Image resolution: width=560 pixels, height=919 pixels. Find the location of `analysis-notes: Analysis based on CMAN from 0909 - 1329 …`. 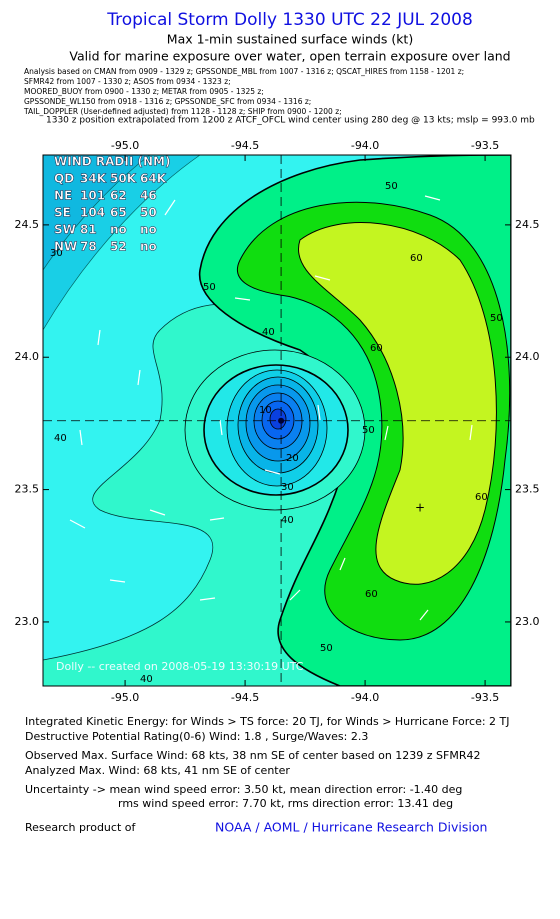

analysis-notes: Analysis based on CMAN from 0909 - 1329 … is located at coordinates (243, 91).